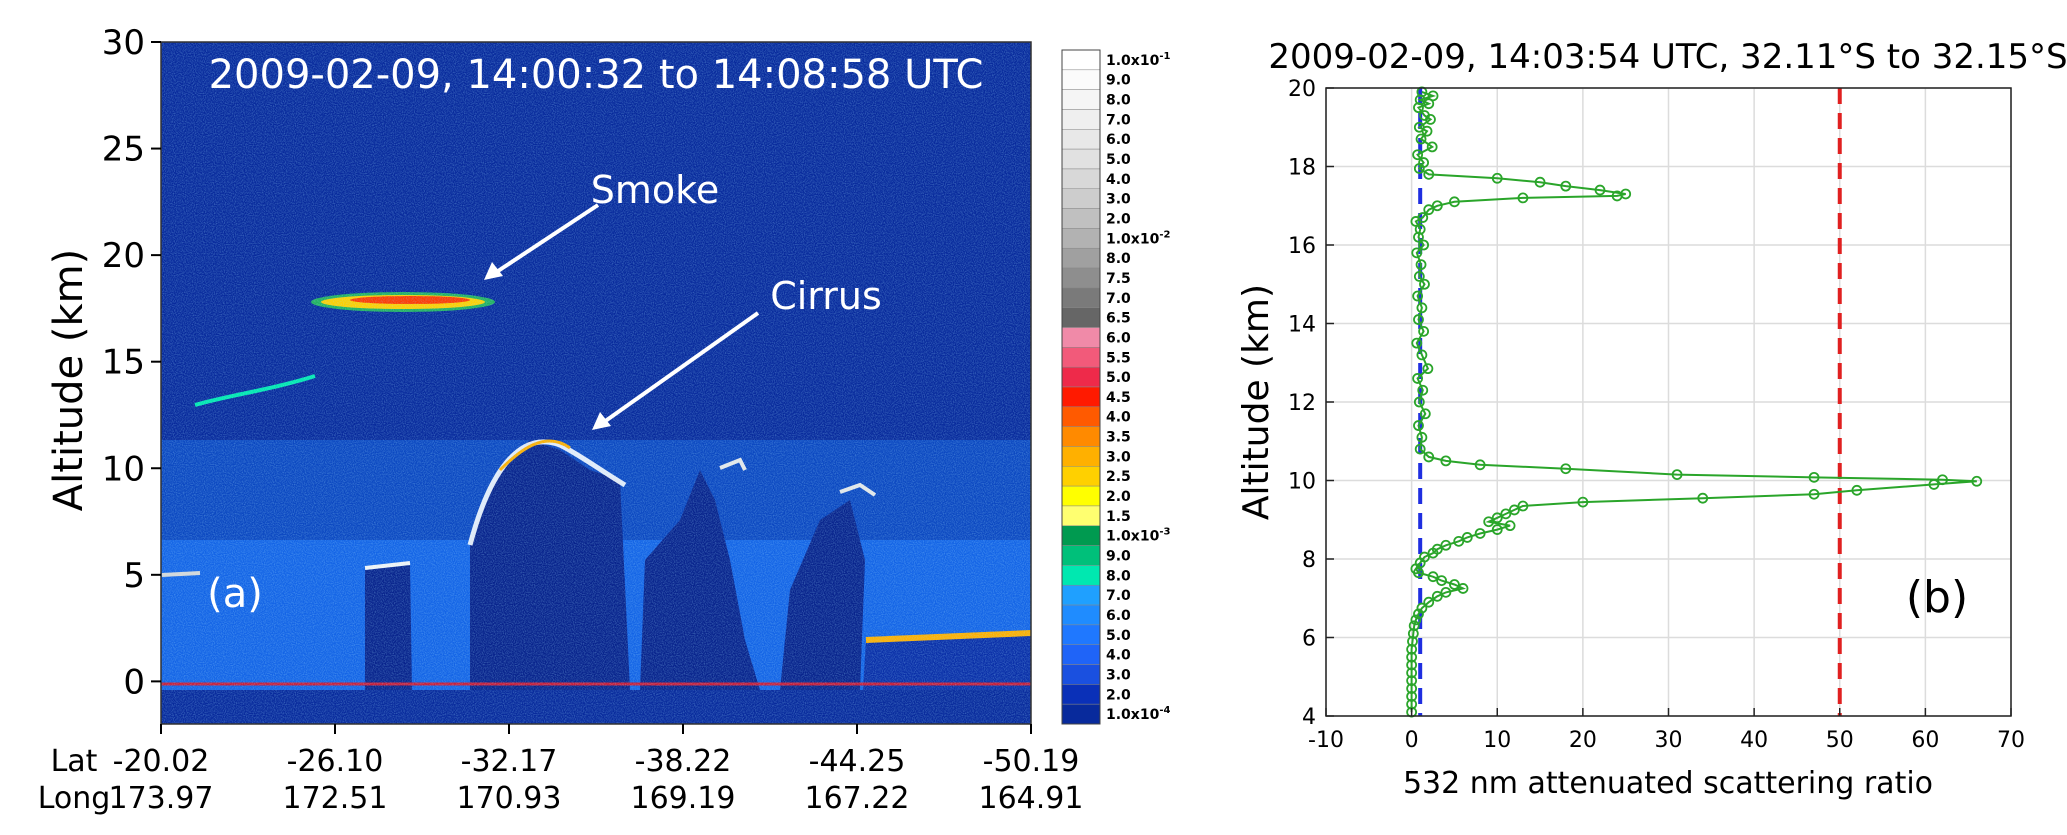 Image resolution: width=2067 pixels, height=835 pixels. I want to click on panel-a-x-tick-label: 172.51, so click(335, 798).